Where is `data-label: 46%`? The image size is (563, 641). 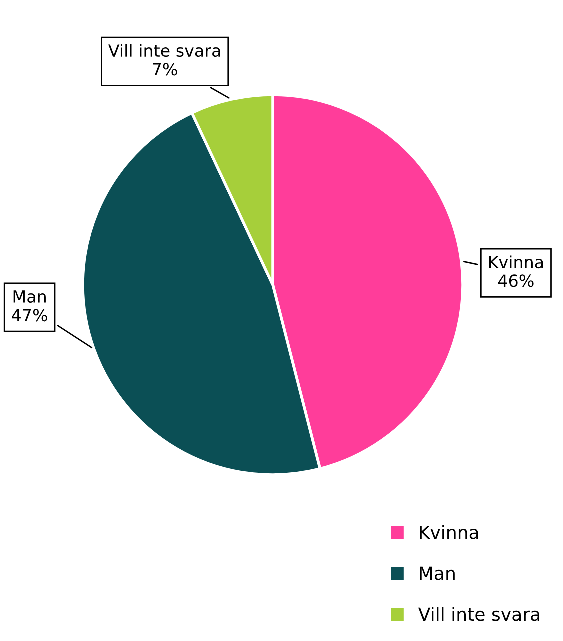
data-label: 46% is located at coordinates (516, 281).